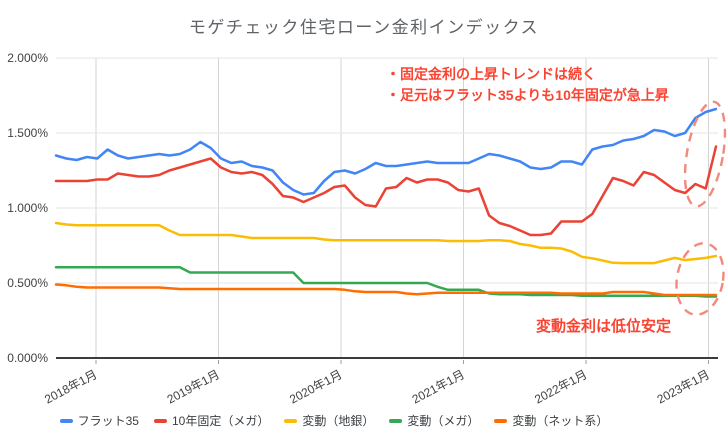 This screenshot has height=447, width=728. I want to click on y-tick-label: 1.000%, so click(27, 208).